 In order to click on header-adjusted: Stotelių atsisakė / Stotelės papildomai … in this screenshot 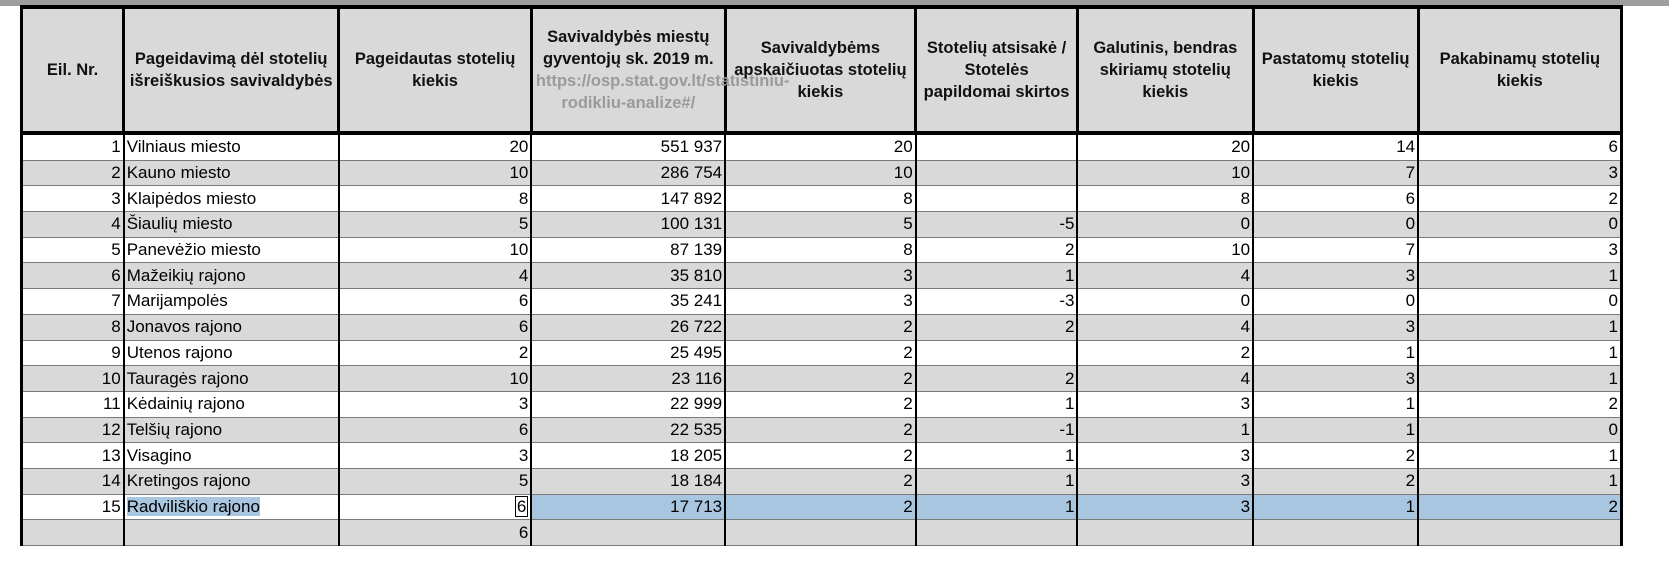, I will do `click(996, 70)`.